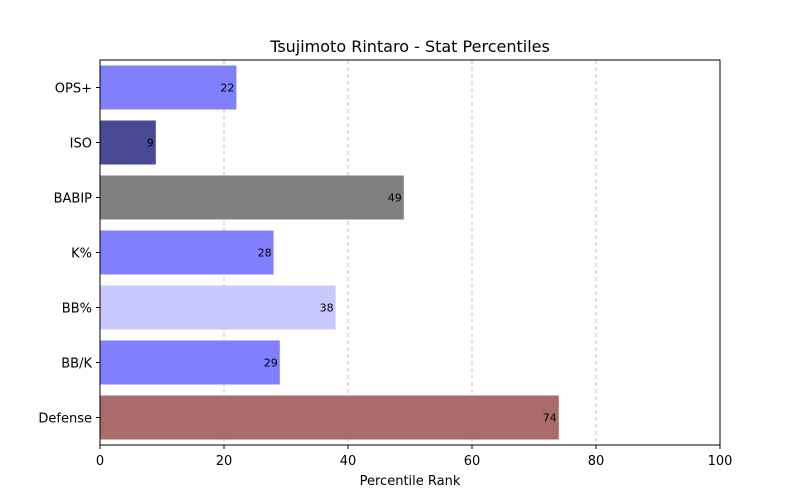 This screenshot has height=500, width=800. I want to click on bar-value-label: 38, so click(327, 308).